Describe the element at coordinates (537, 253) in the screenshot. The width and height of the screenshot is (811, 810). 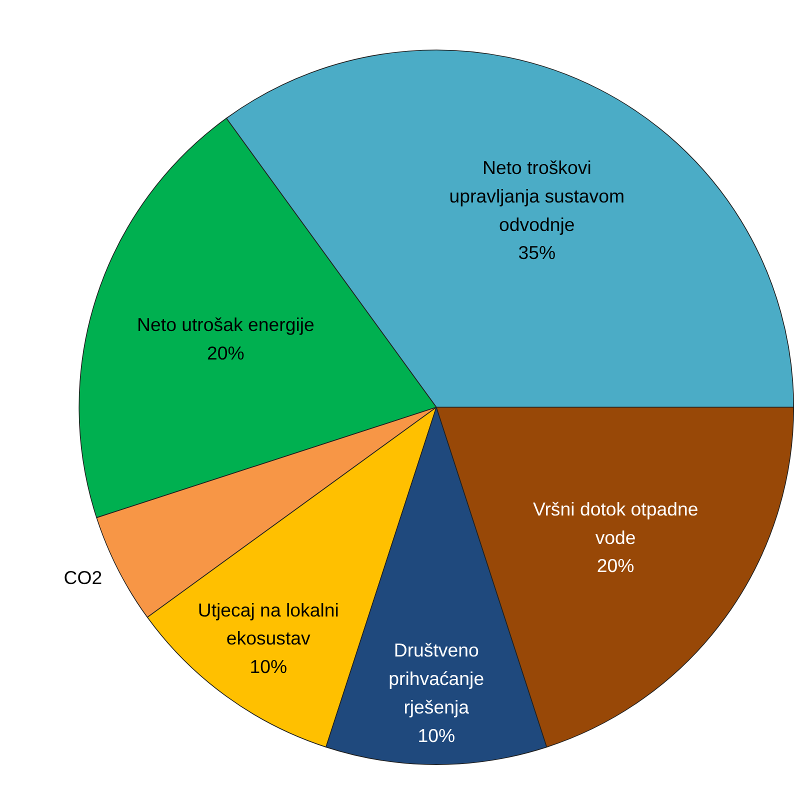
I see `data-label: 35%` at that location.